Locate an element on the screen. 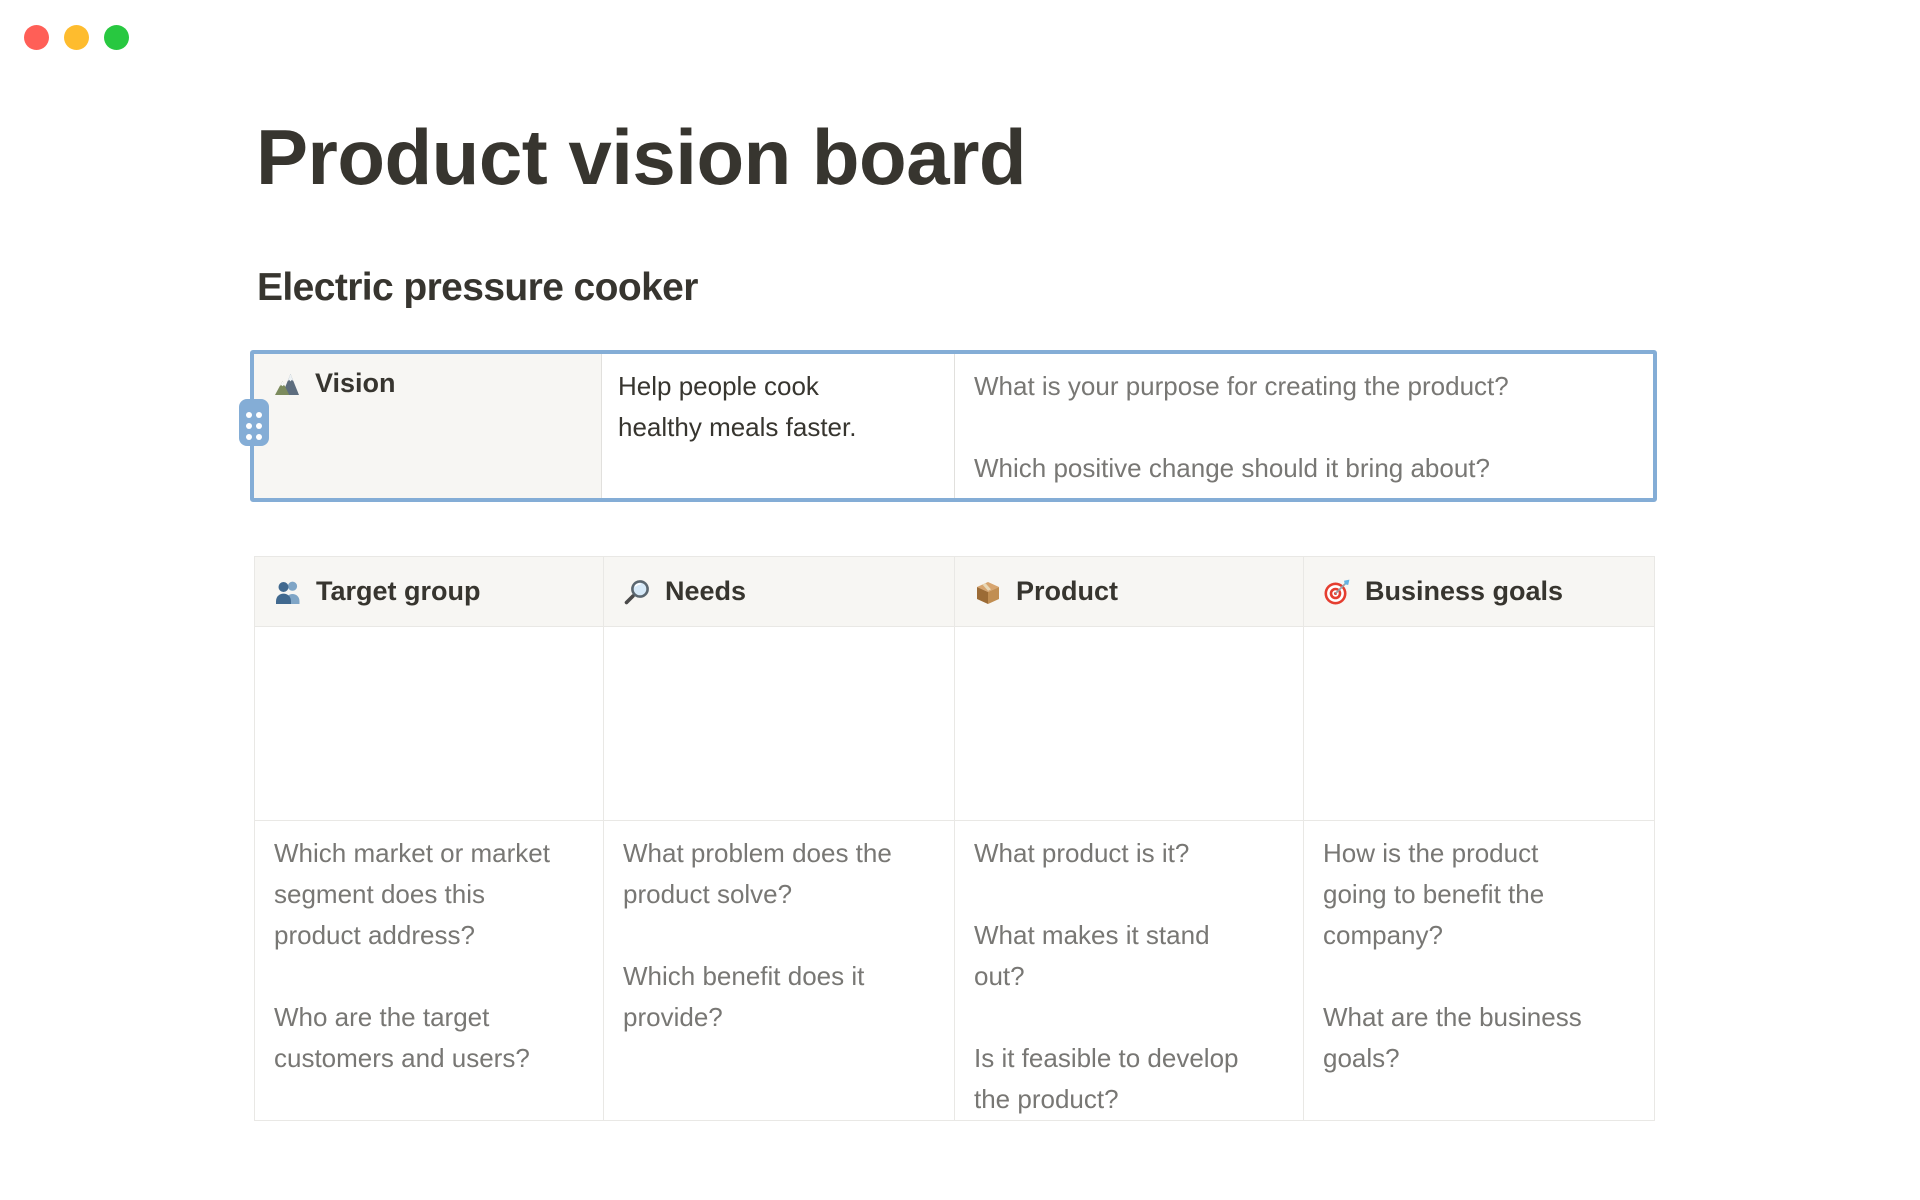 The height and width of the screenshot is (1200, 1920). page-subtitle: Electric pressure cooker is located at coordinates (477, 287).